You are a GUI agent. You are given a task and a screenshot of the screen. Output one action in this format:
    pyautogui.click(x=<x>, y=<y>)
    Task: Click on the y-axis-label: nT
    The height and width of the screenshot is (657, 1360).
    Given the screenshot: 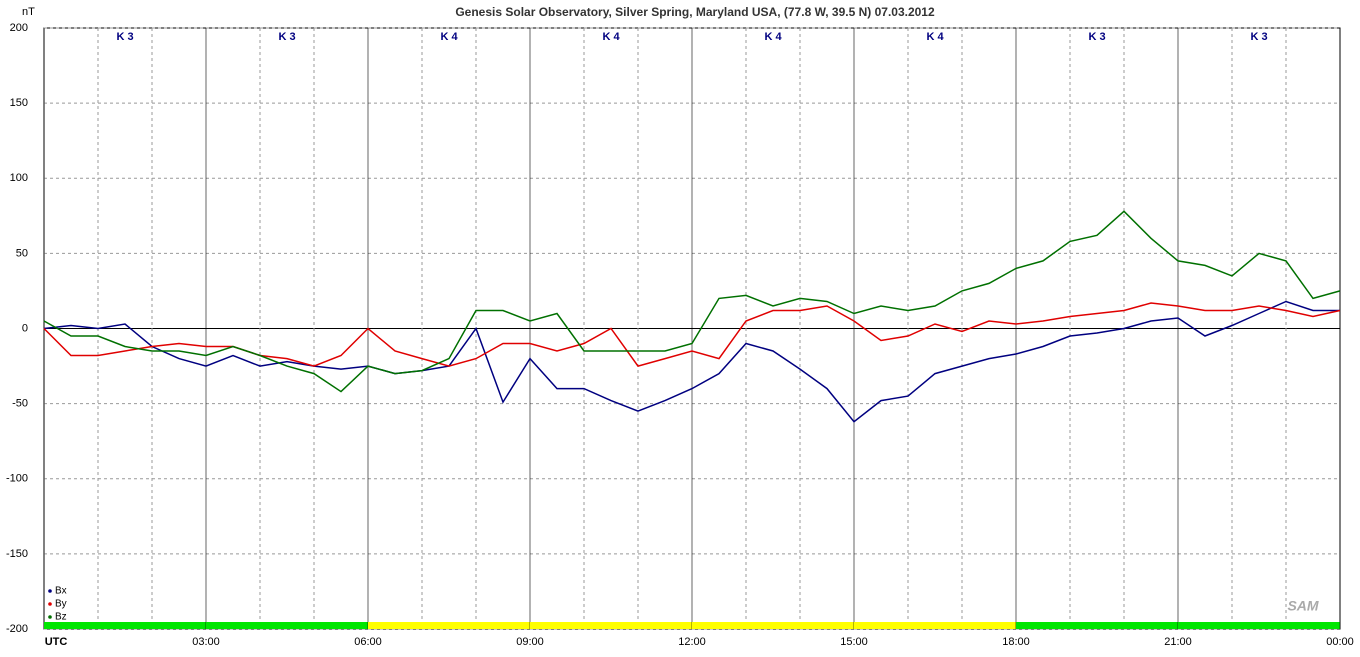 What is the action you would take?
    pyautogui.click(x=28, y=12)
    